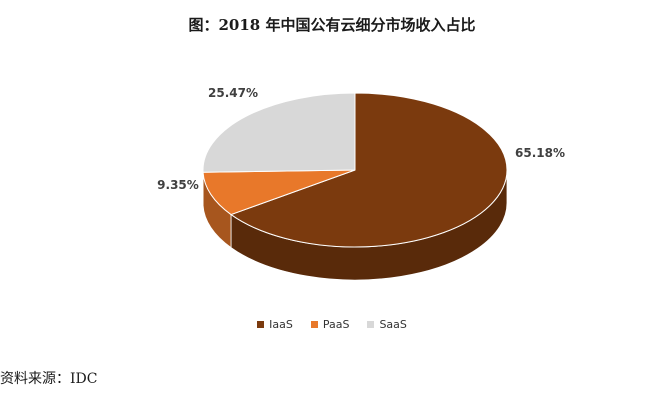 The height and width of the screenshot is (406, 664). I want to click on legend-swatch-saas, so click(371, 324).